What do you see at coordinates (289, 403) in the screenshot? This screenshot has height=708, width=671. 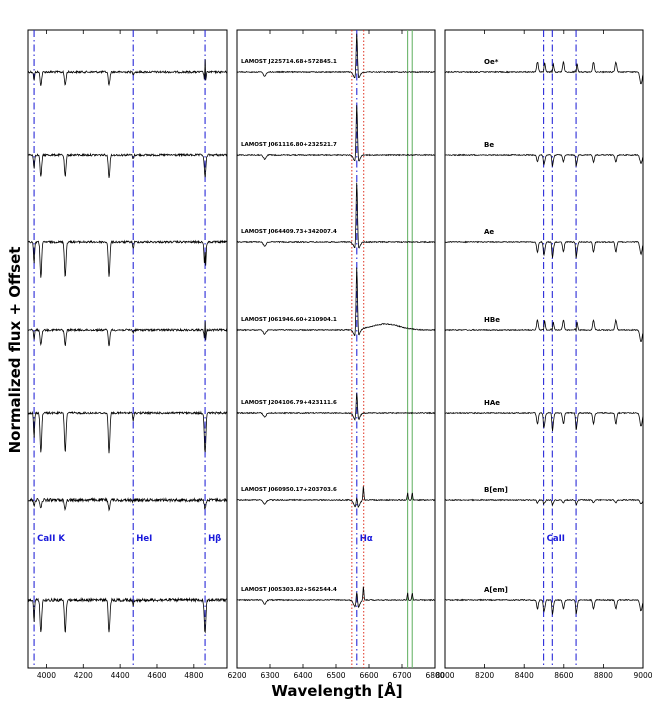 I see `object-label: LAMOST J204106.79+423111.6` at bounding box center [289, 403].